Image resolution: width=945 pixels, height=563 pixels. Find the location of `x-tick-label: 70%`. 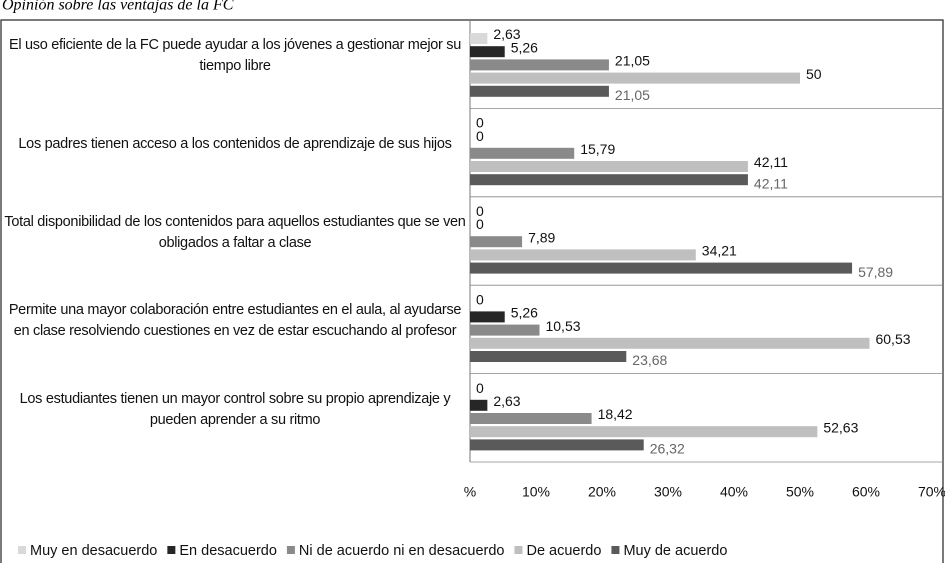

x-tick-label: 70% is located at coordinates (931, 492).